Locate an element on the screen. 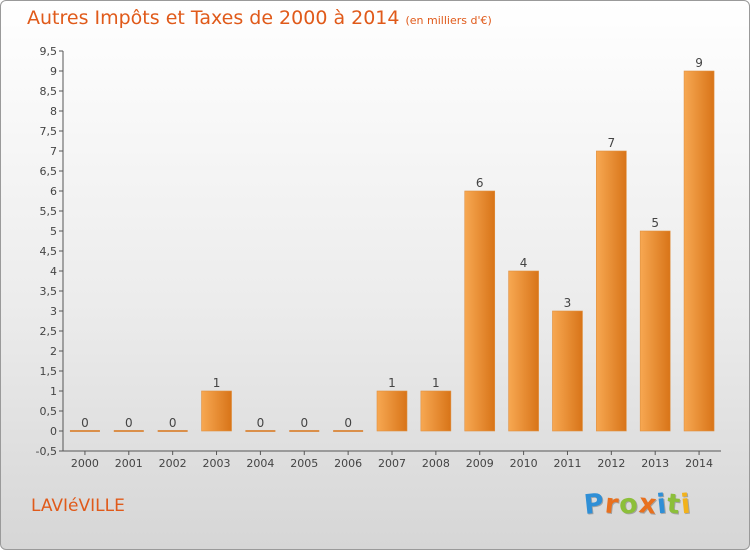 This screenshot has width=750, height=550. y-tick-label: 8,5 is located at coordinates (49, 91).